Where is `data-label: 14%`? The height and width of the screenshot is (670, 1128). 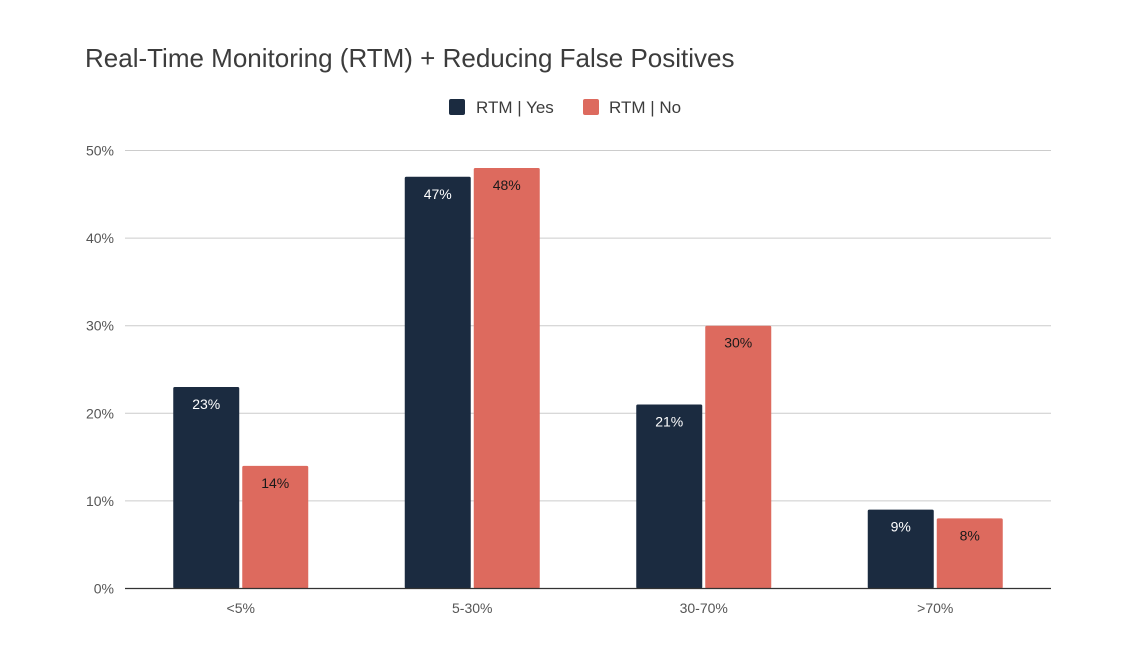
data-label: 14% is located at coordinates (275, 483).